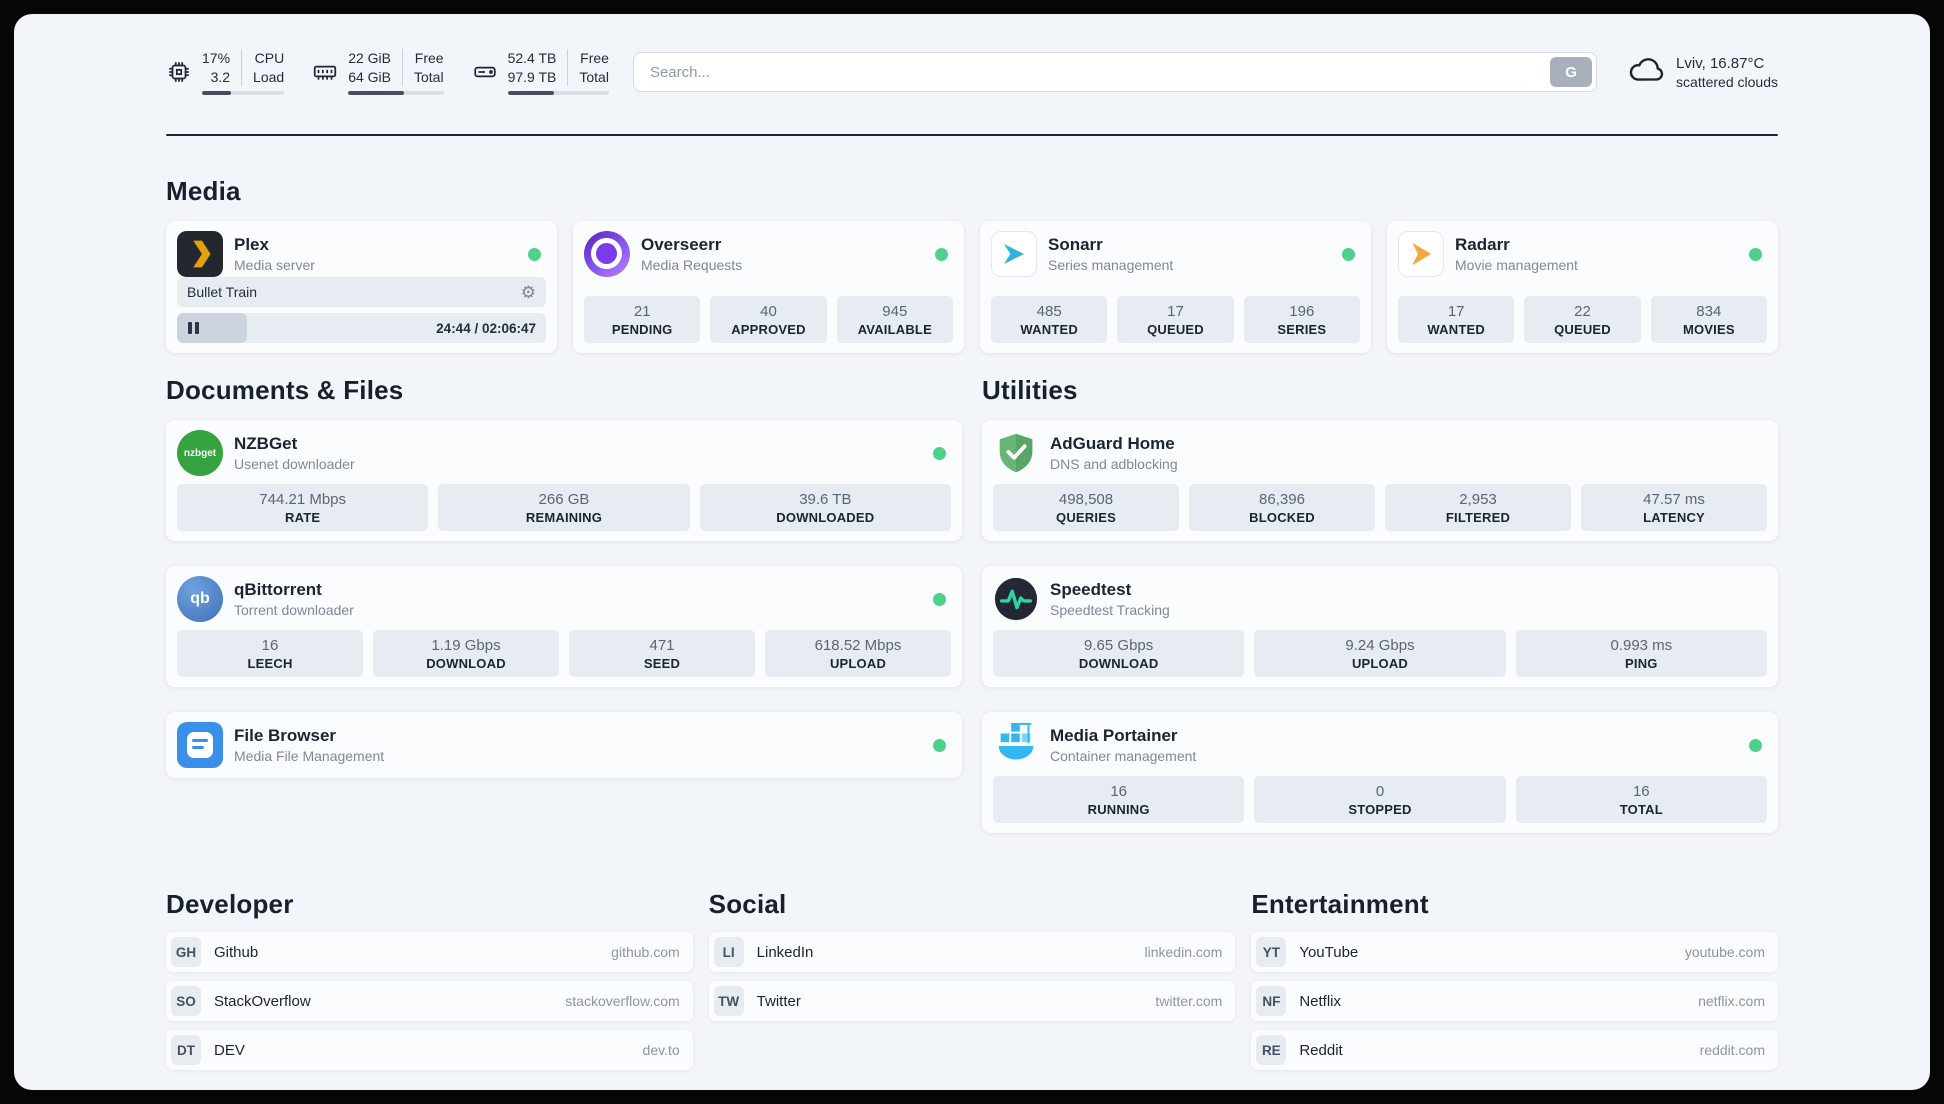 This screenshot has height=1104, width=1944. What do you see at coordinates (1119, 799) in the screenshot?
I see `stat-box: 16 RUNNING` at bounding box center [1119, 799].